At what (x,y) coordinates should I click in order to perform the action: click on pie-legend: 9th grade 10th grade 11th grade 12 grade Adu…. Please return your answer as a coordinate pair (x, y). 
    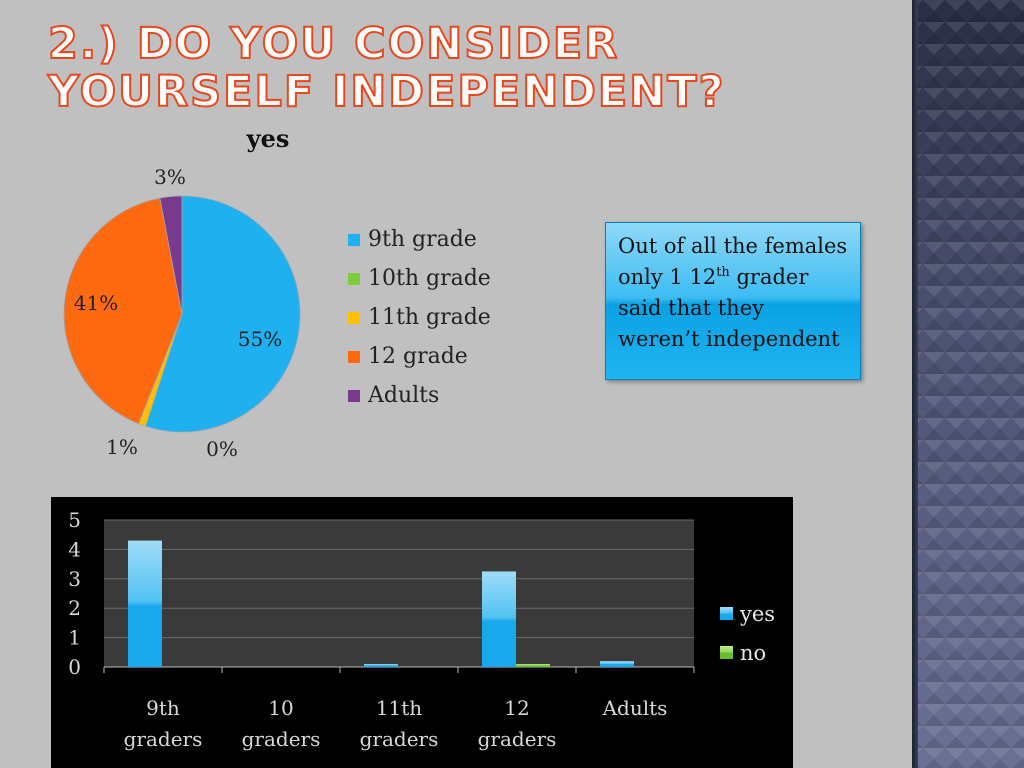
    Looking at the image, I should click on (419, 317).